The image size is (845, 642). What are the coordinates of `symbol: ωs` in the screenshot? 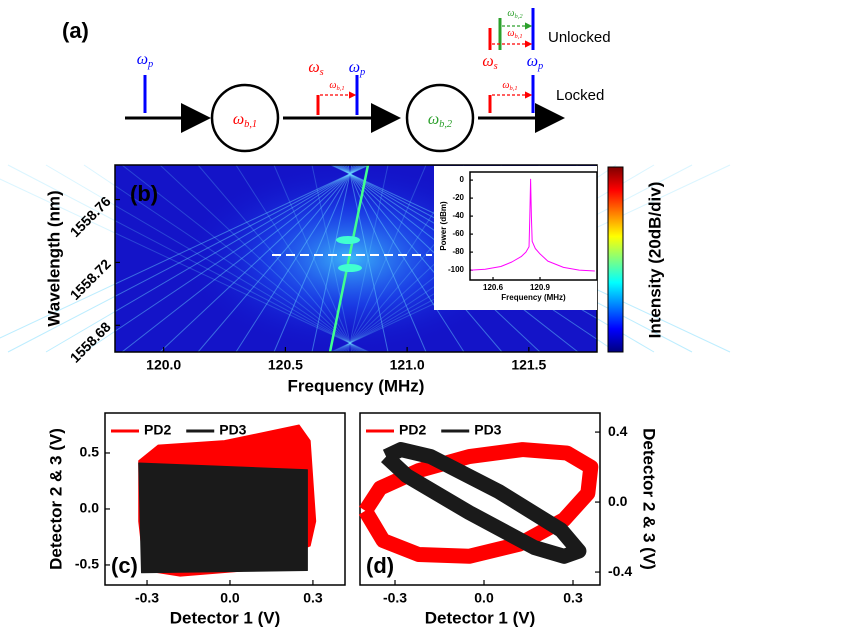 It's located at (315, 69).